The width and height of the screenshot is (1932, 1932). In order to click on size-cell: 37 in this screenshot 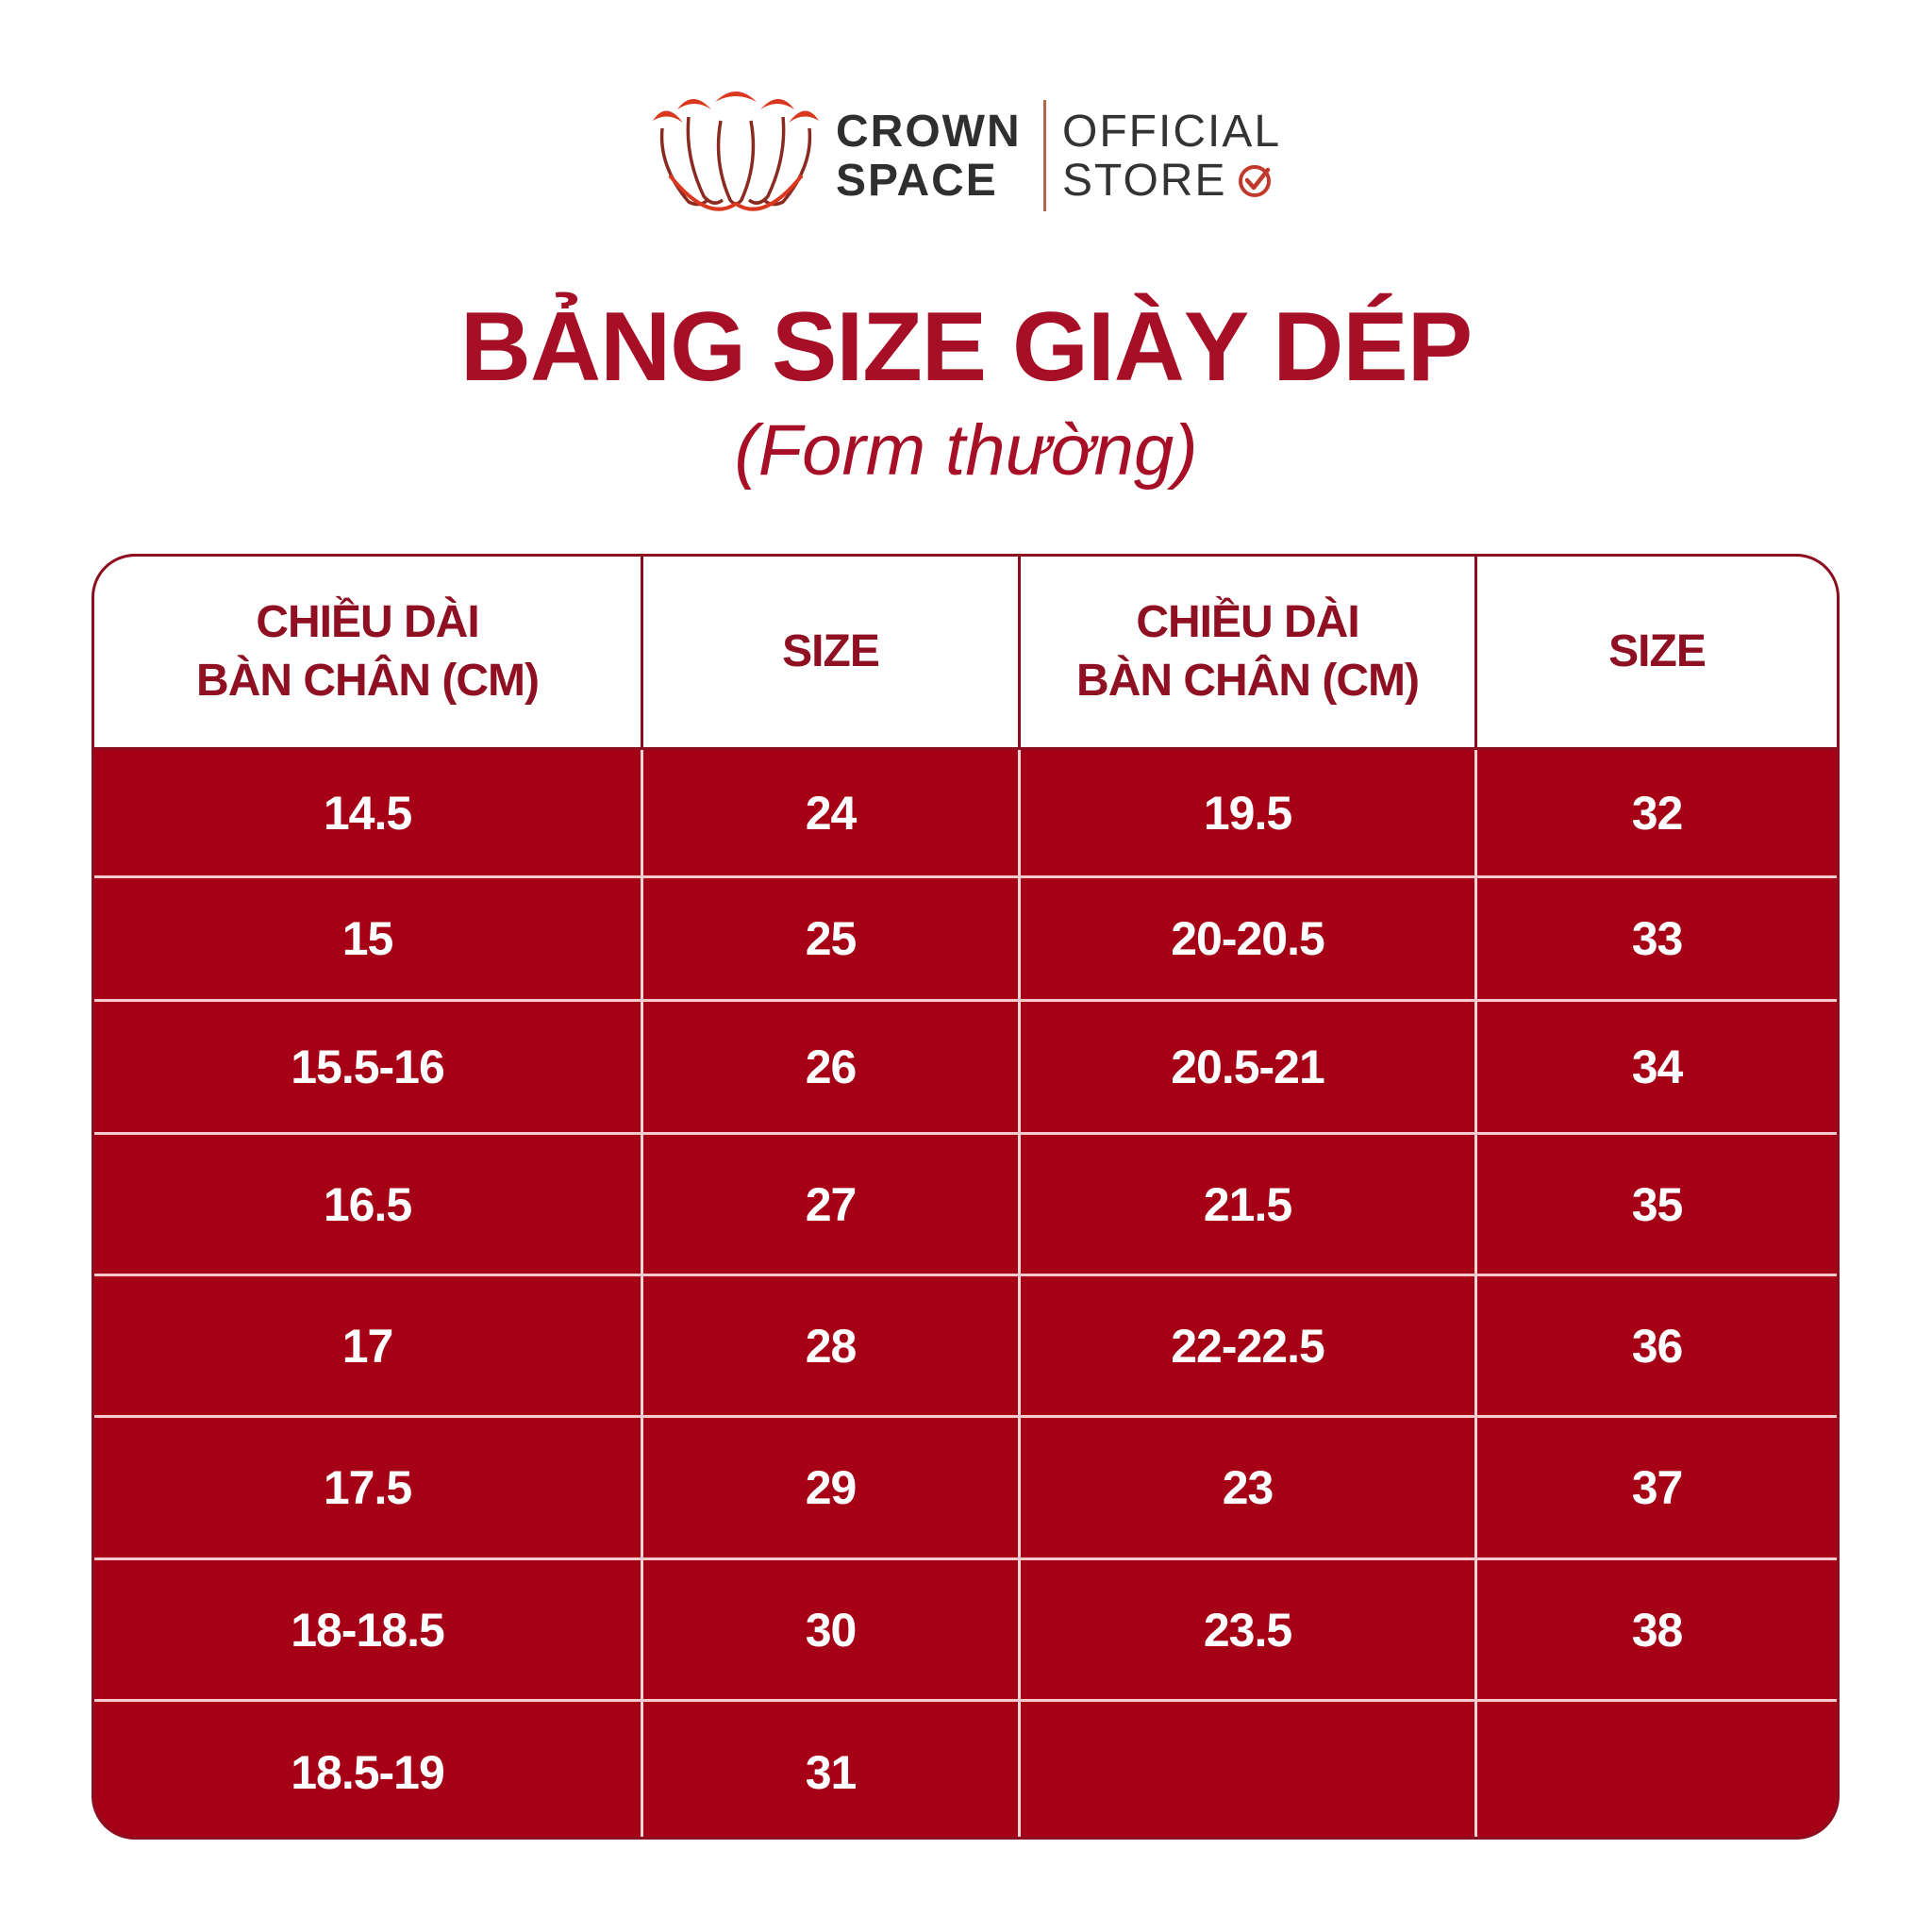, I will do `click(1657, 1488)`.